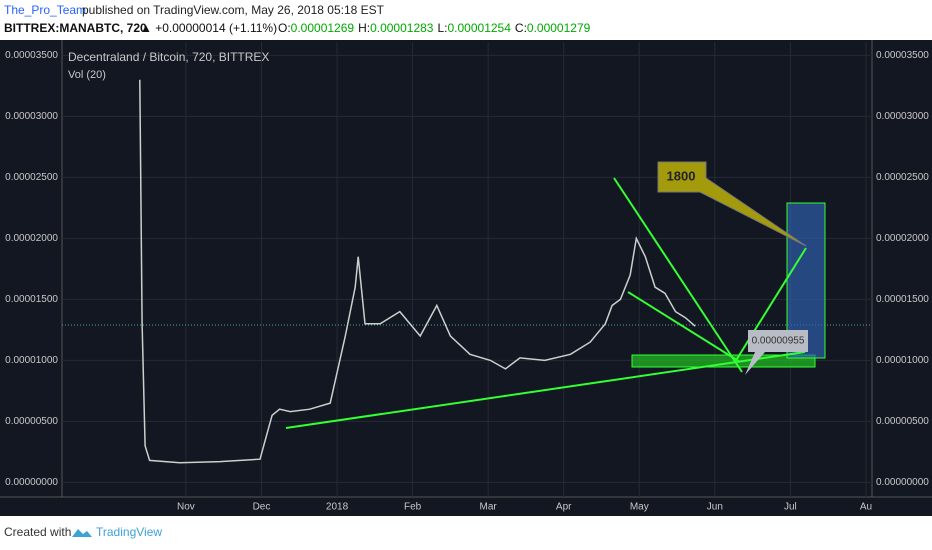 This screenshot has height=550, width=932. Describe the element at coordinates (75, 28) in the screenshot. I see `symbol: BITTREX:MANABTC, 720` at that location.